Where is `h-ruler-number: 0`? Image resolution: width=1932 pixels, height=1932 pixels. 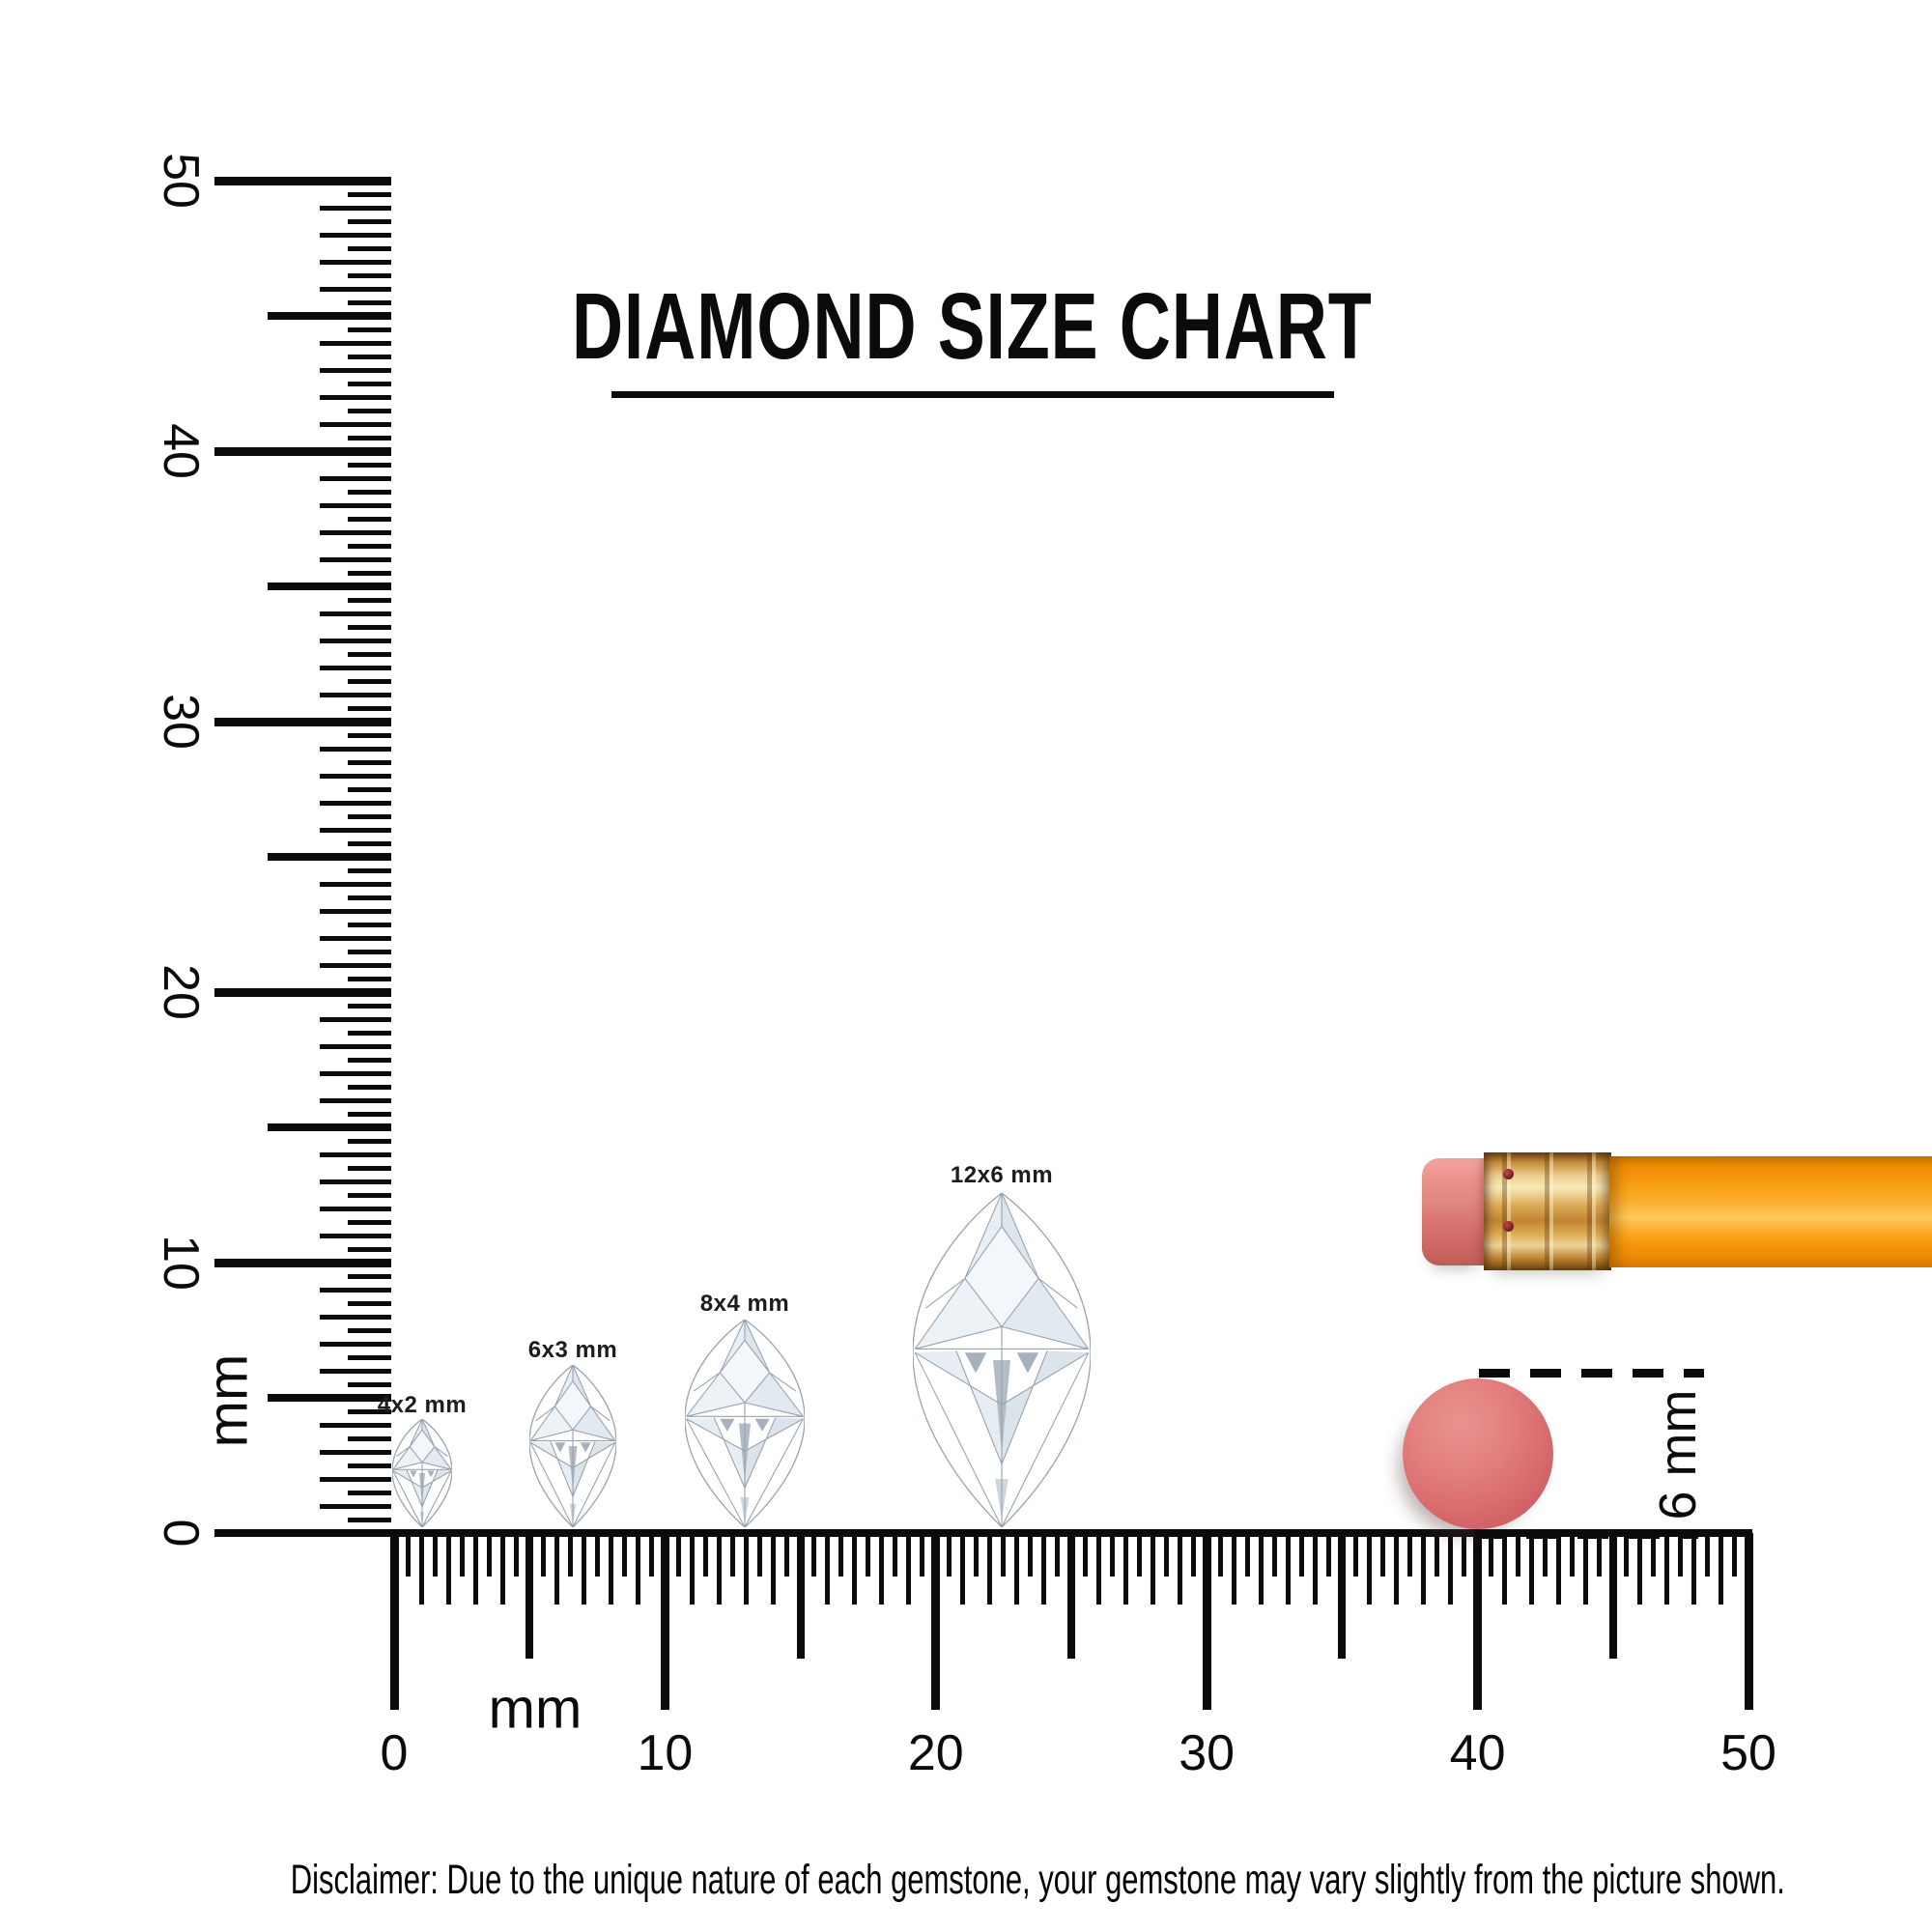 h-ruler-number: 0 is located at coordinates (394, 1753).